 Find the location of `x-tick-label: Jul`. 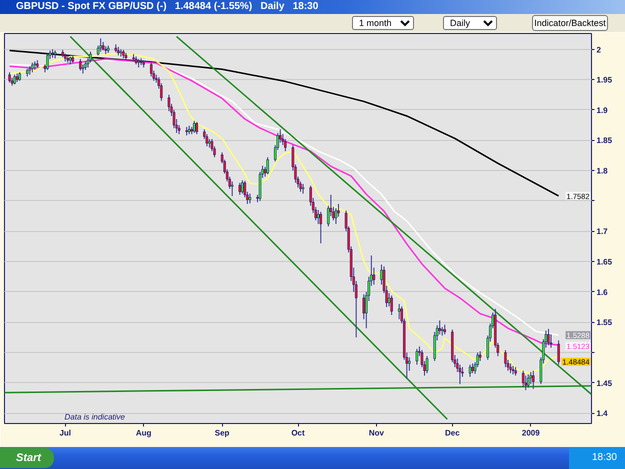

x-tick-label: Jul is located at coordinates (65, 433).